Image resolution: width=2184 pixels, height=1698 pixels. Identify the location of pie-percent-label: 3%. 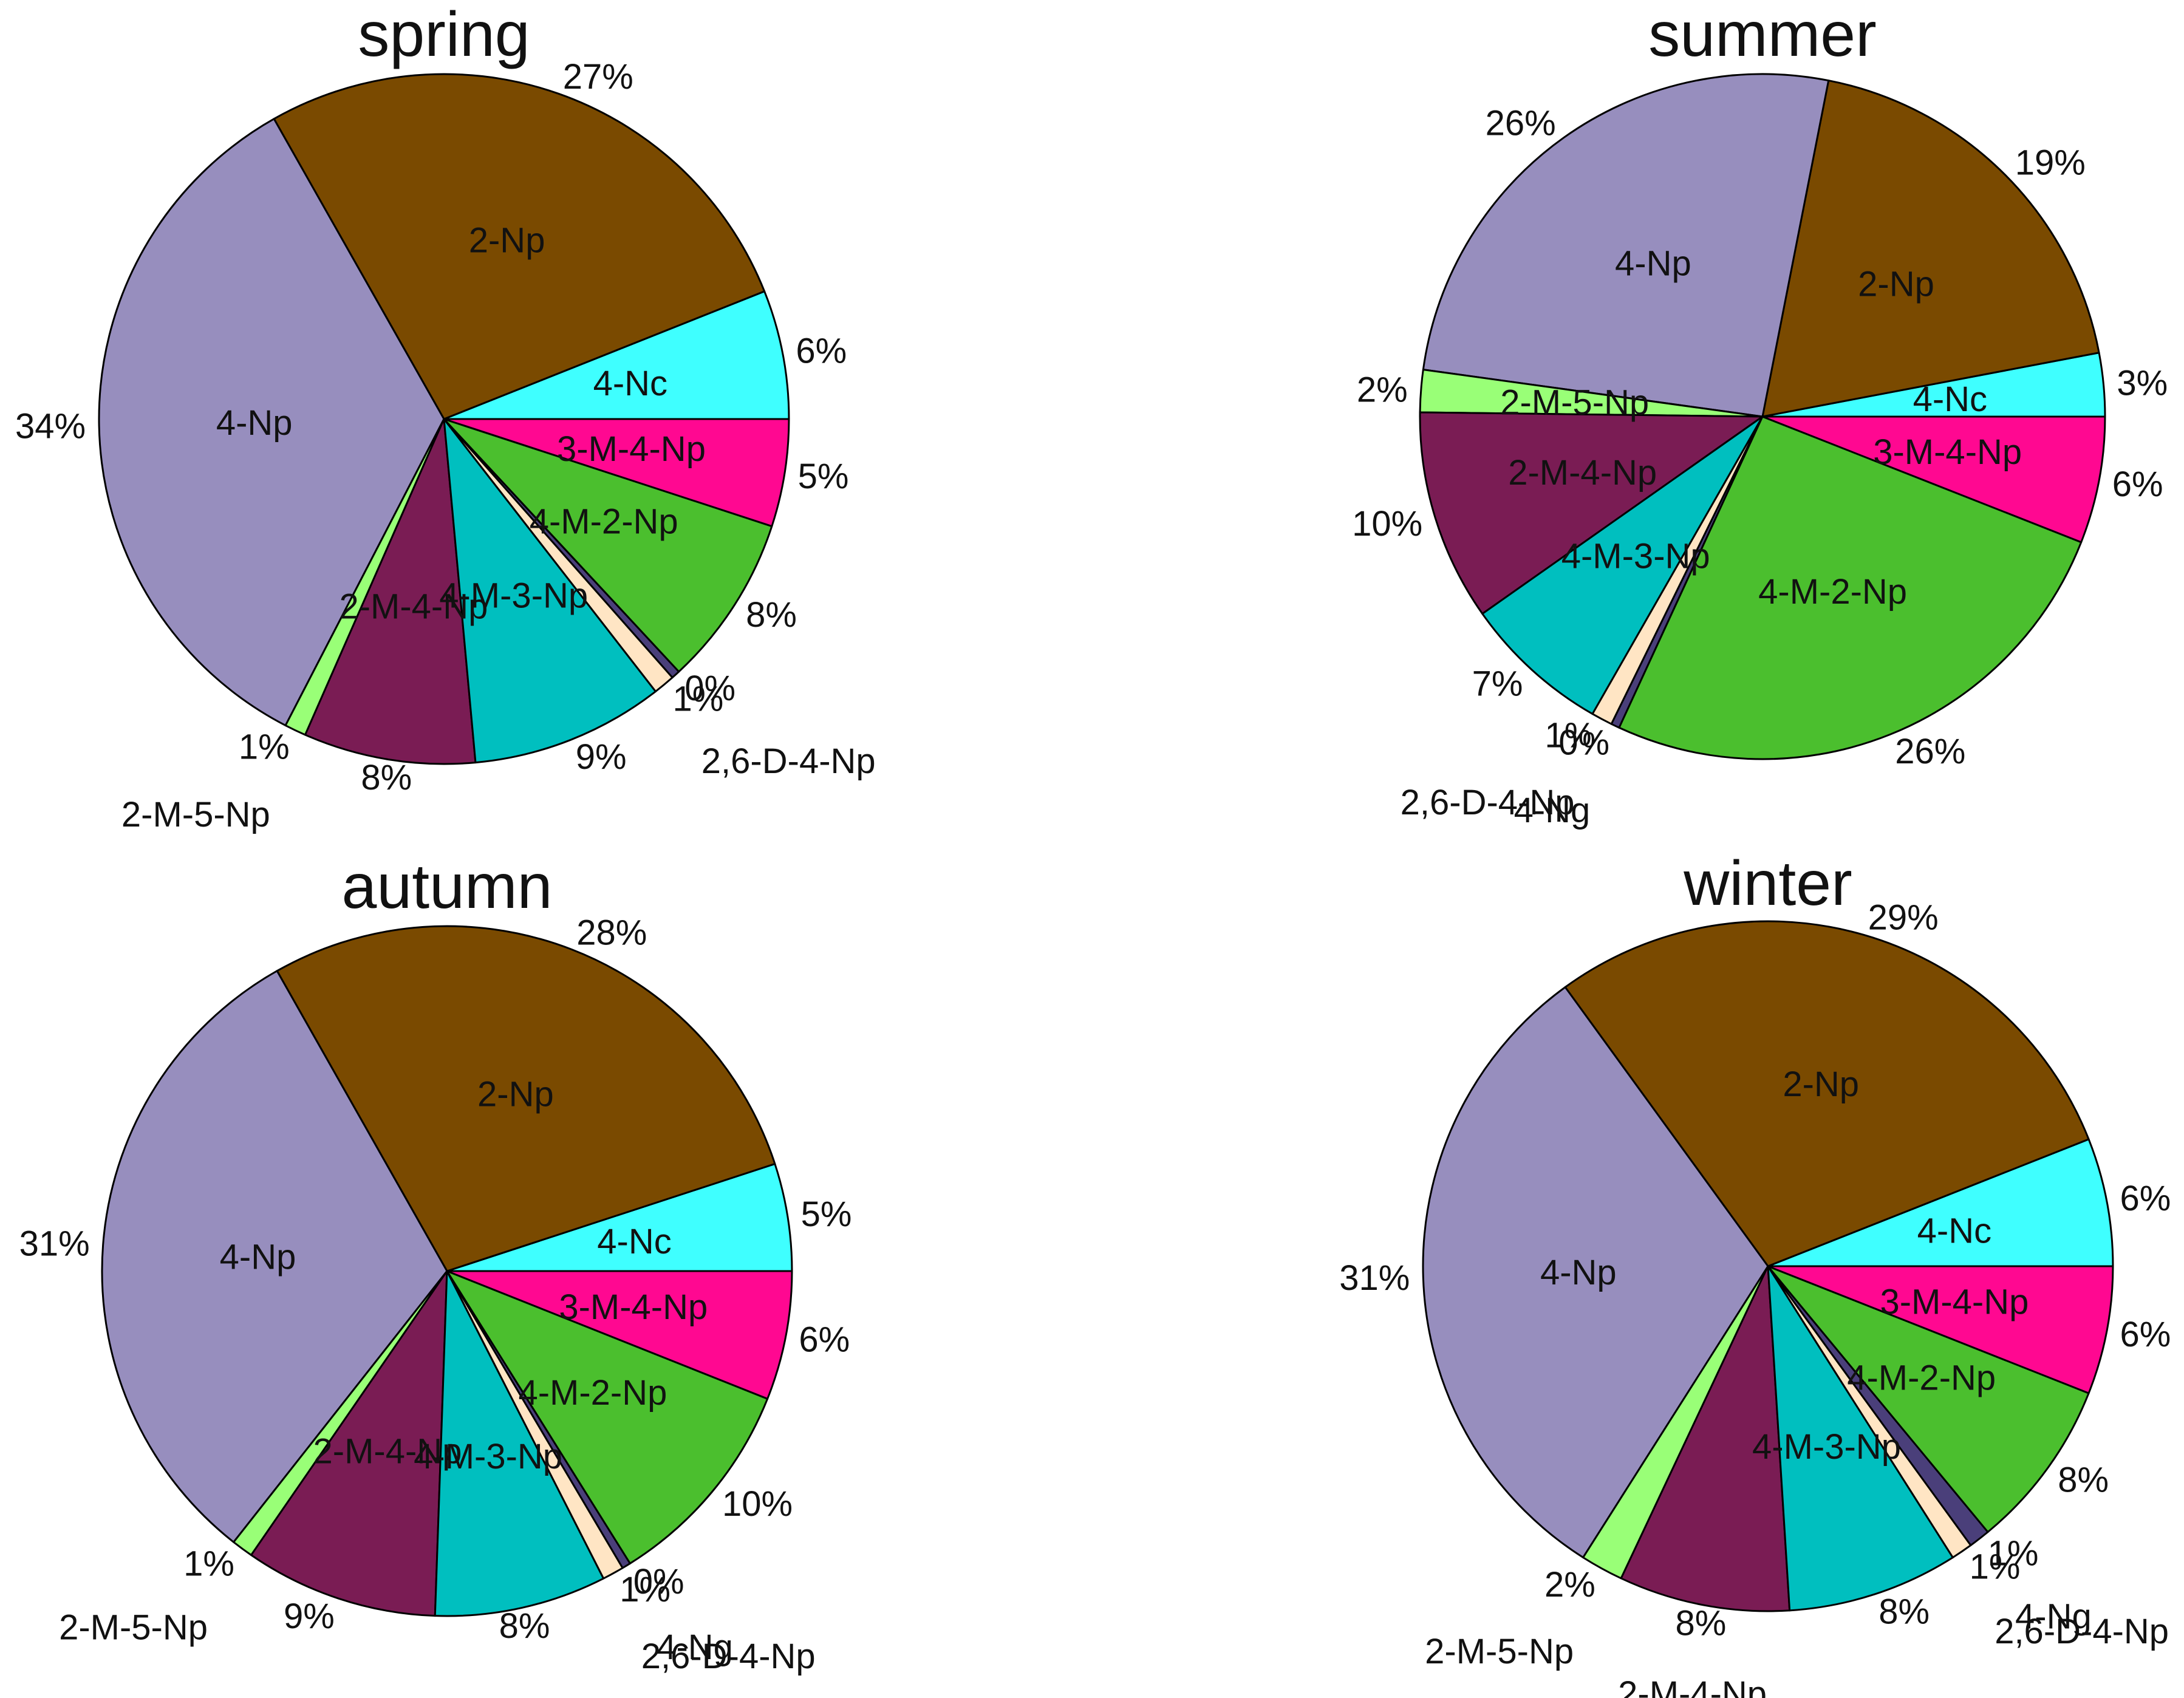
(2142, 383).